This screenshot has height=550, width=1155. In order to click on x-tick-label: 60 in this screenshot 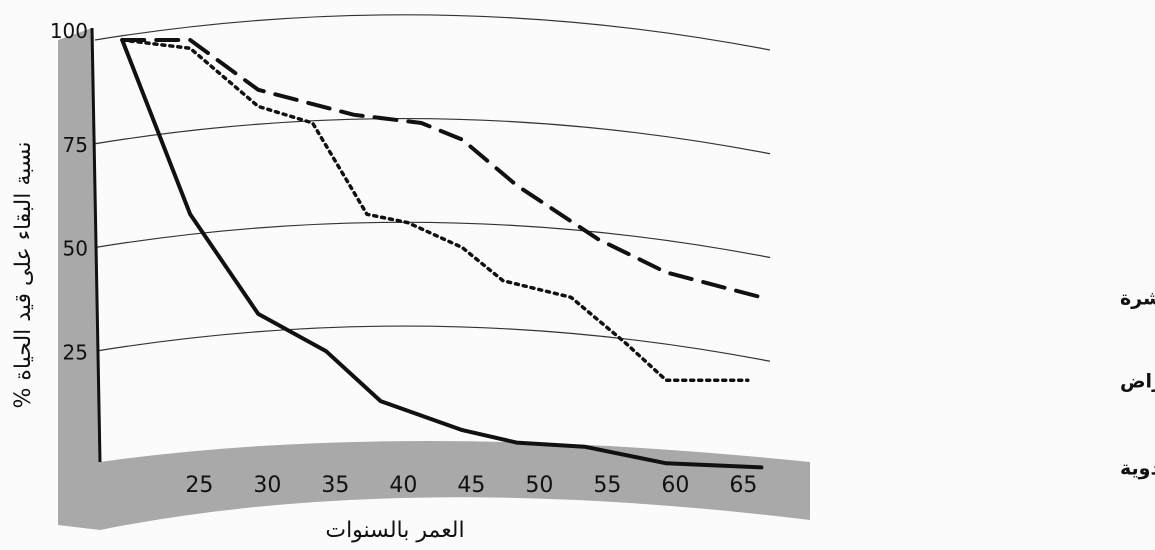, I will do `click(675, 485)`.